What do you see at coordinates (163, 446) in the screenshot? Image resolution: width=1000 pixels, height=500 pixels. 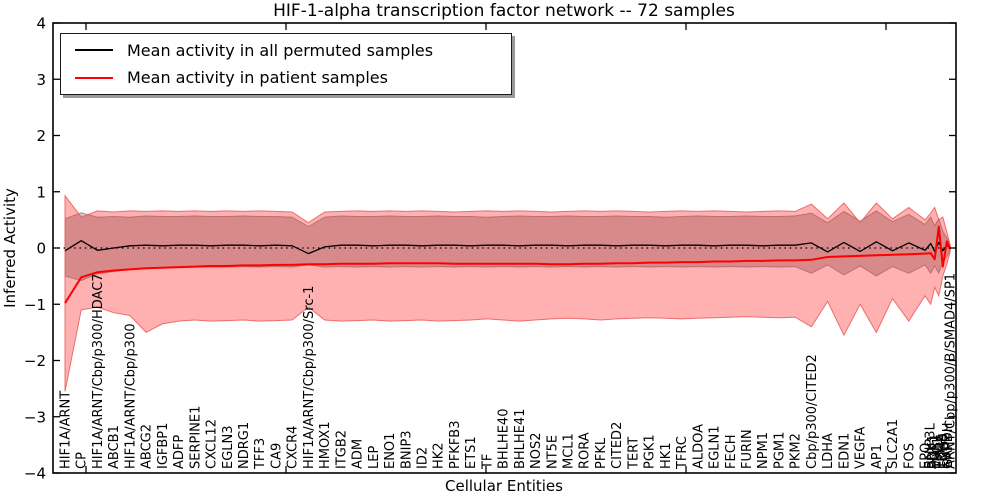 I see `x-tick-label: IGFBP1` at bounding box center [163, 446].